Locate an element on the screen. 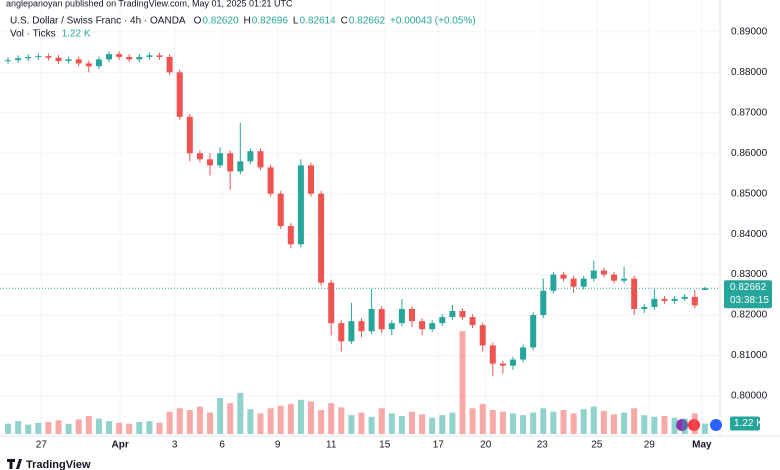  x-tick-label: 11 is located at coordinates (331, 445).